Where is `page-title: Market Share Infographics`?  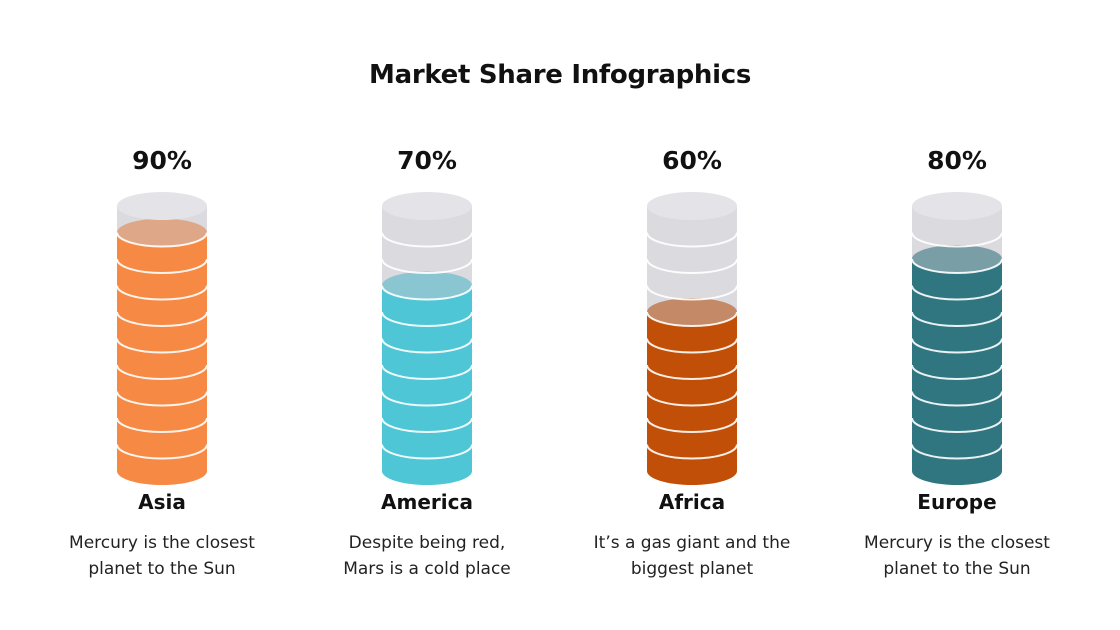
page-title: Market Share Infographics is located at coordinates (560, 75).